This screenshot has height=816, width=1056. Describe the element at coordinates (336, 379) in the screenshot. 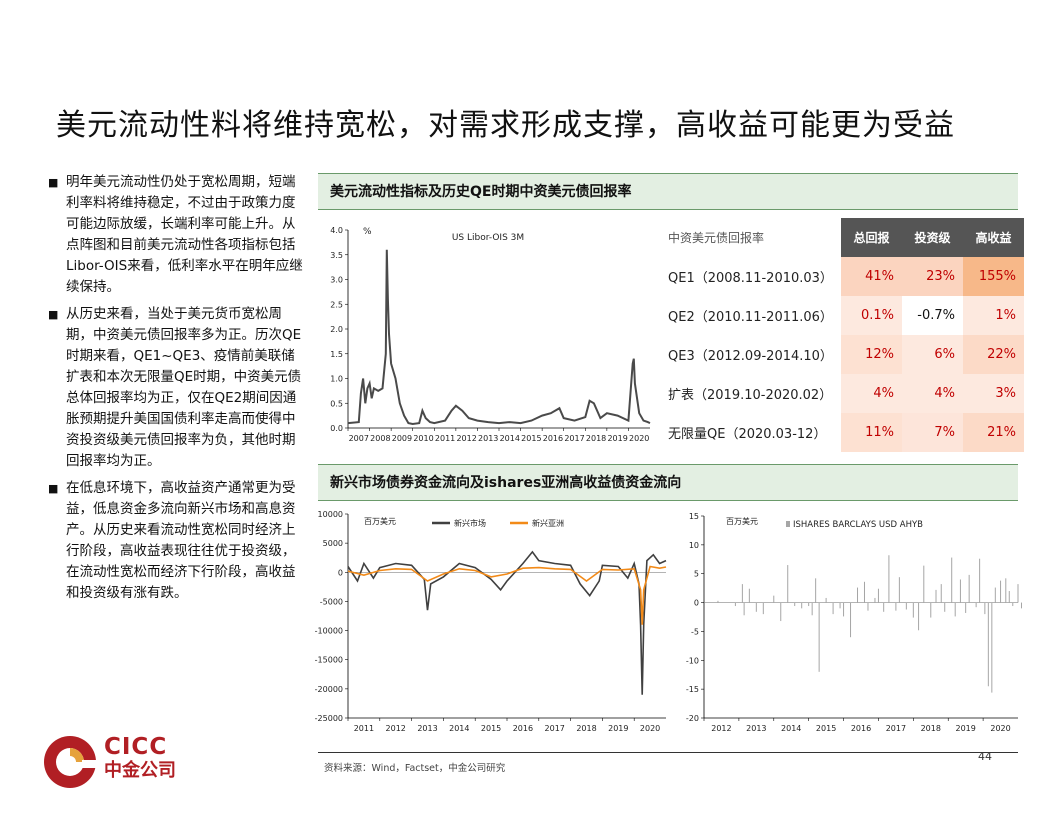

I see `y-tick-label: 1.0` at that location.